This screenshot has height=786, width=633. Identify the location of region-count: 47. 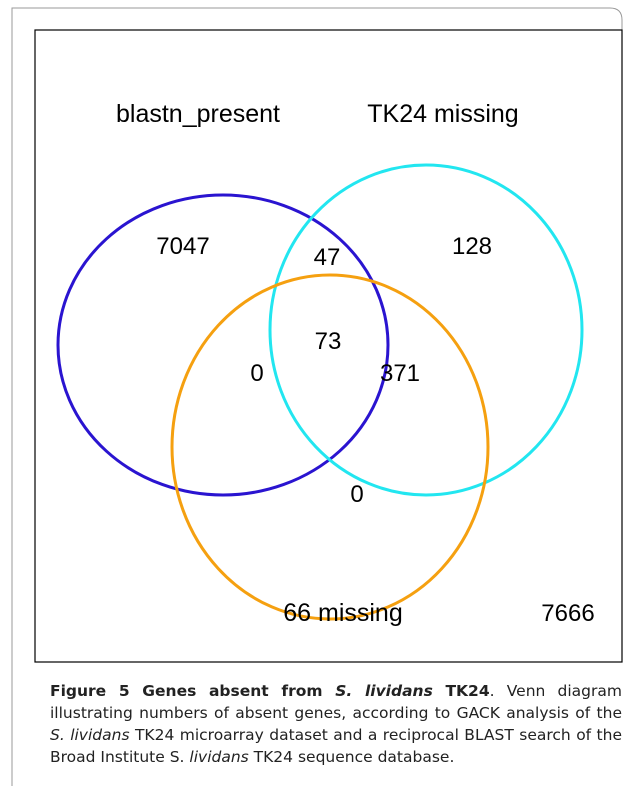
(327, 257).